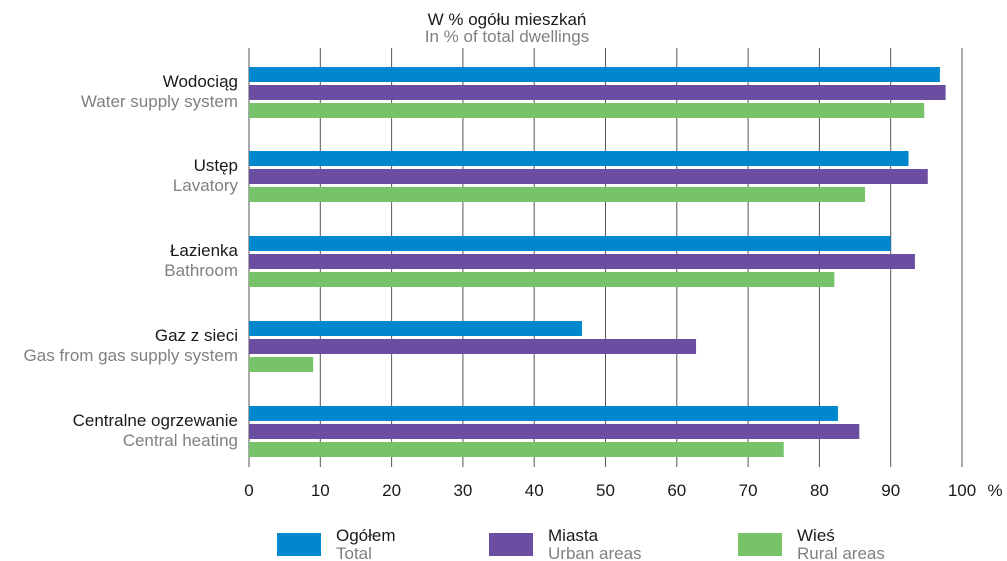 This screenshot has width=1007, height=561. Describe the element at coordinates (366, 535) in the screenshot. I see `legend-label: Ogółem` at that location.